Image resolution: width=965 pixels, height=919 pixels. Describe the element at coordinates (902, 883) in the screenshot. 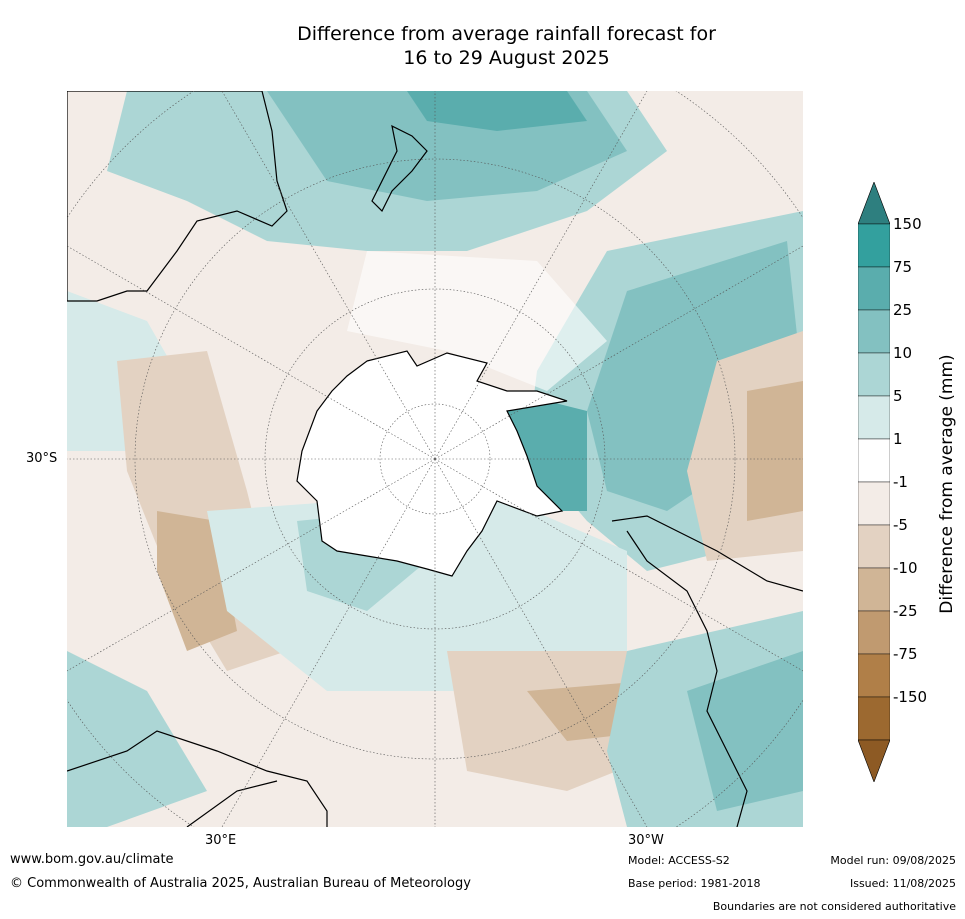

I see `issued-text: Issued: 11/08/2025` at that location.